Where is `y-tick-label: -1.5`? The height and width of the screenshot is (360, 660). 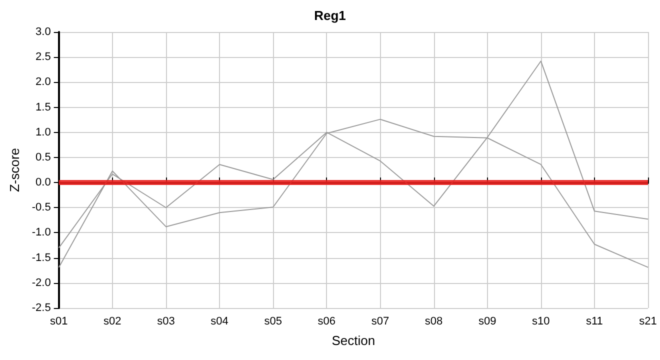
y-tick-label: -1.5 is located at coordinates (41, 258).